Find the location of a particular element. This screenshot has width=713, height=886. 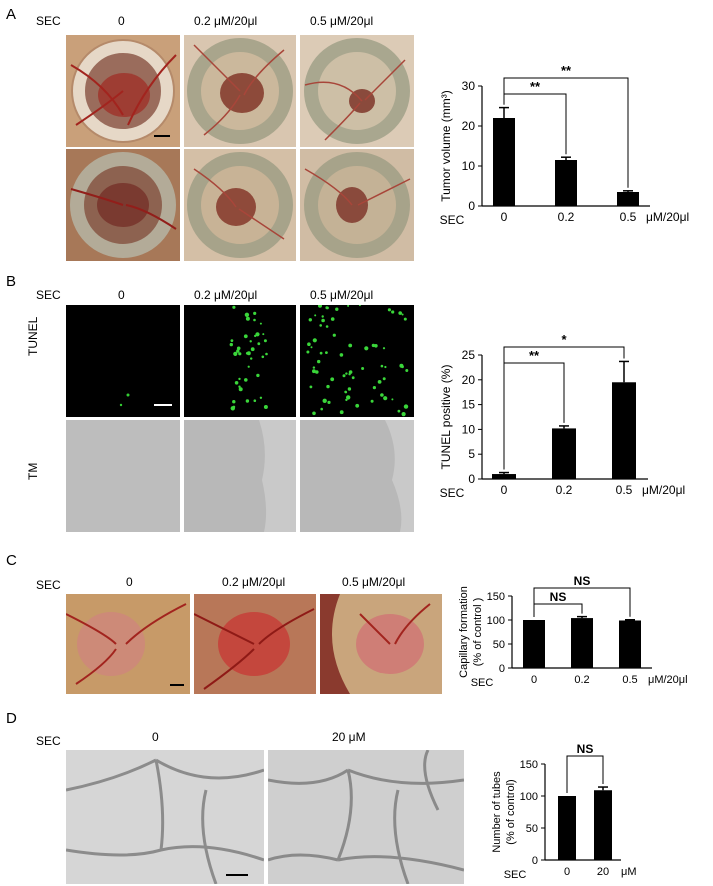

y-tick-label: 15 is located at coordinates (469, 405).